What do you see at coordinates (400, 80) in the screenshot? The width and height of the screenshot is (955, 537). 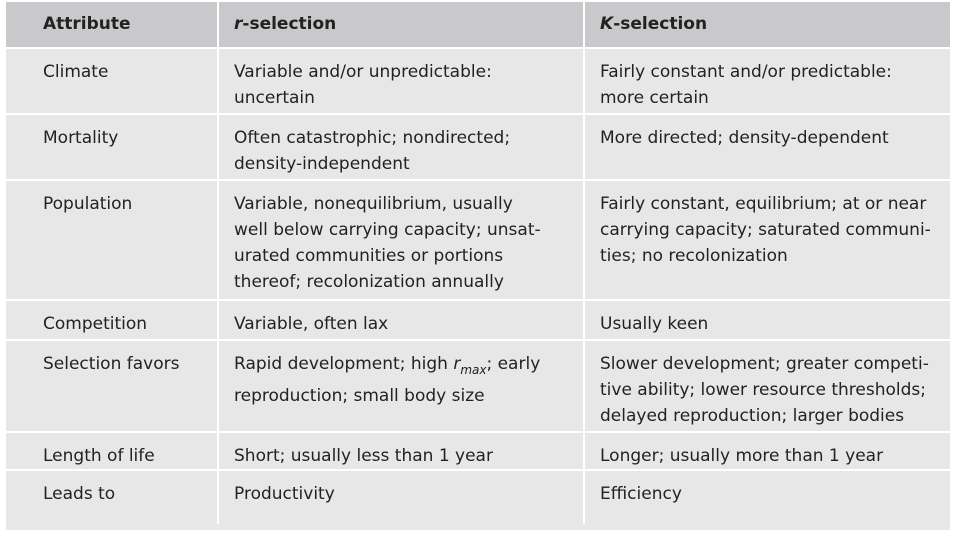 I see `row-r-value: Variable and/or unpredictable: uncertain` at bounding box center [400, 80].